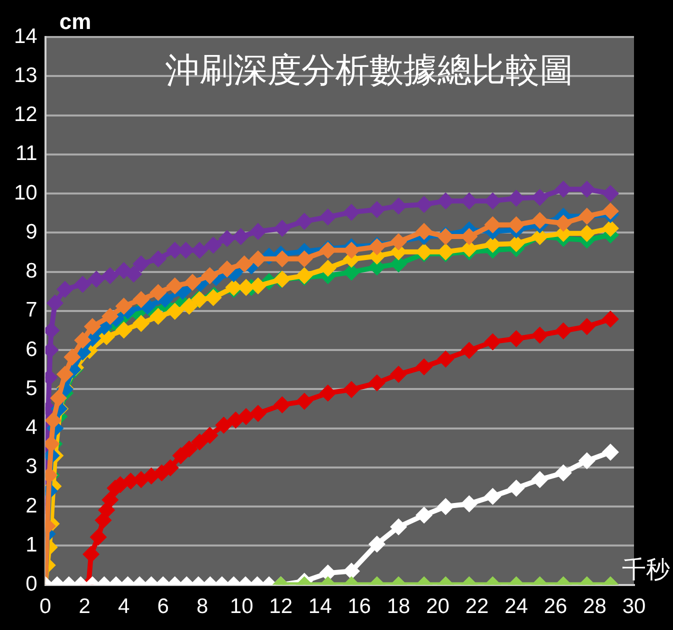  I want to click on x-tick-label: 4, so click(124, 606).